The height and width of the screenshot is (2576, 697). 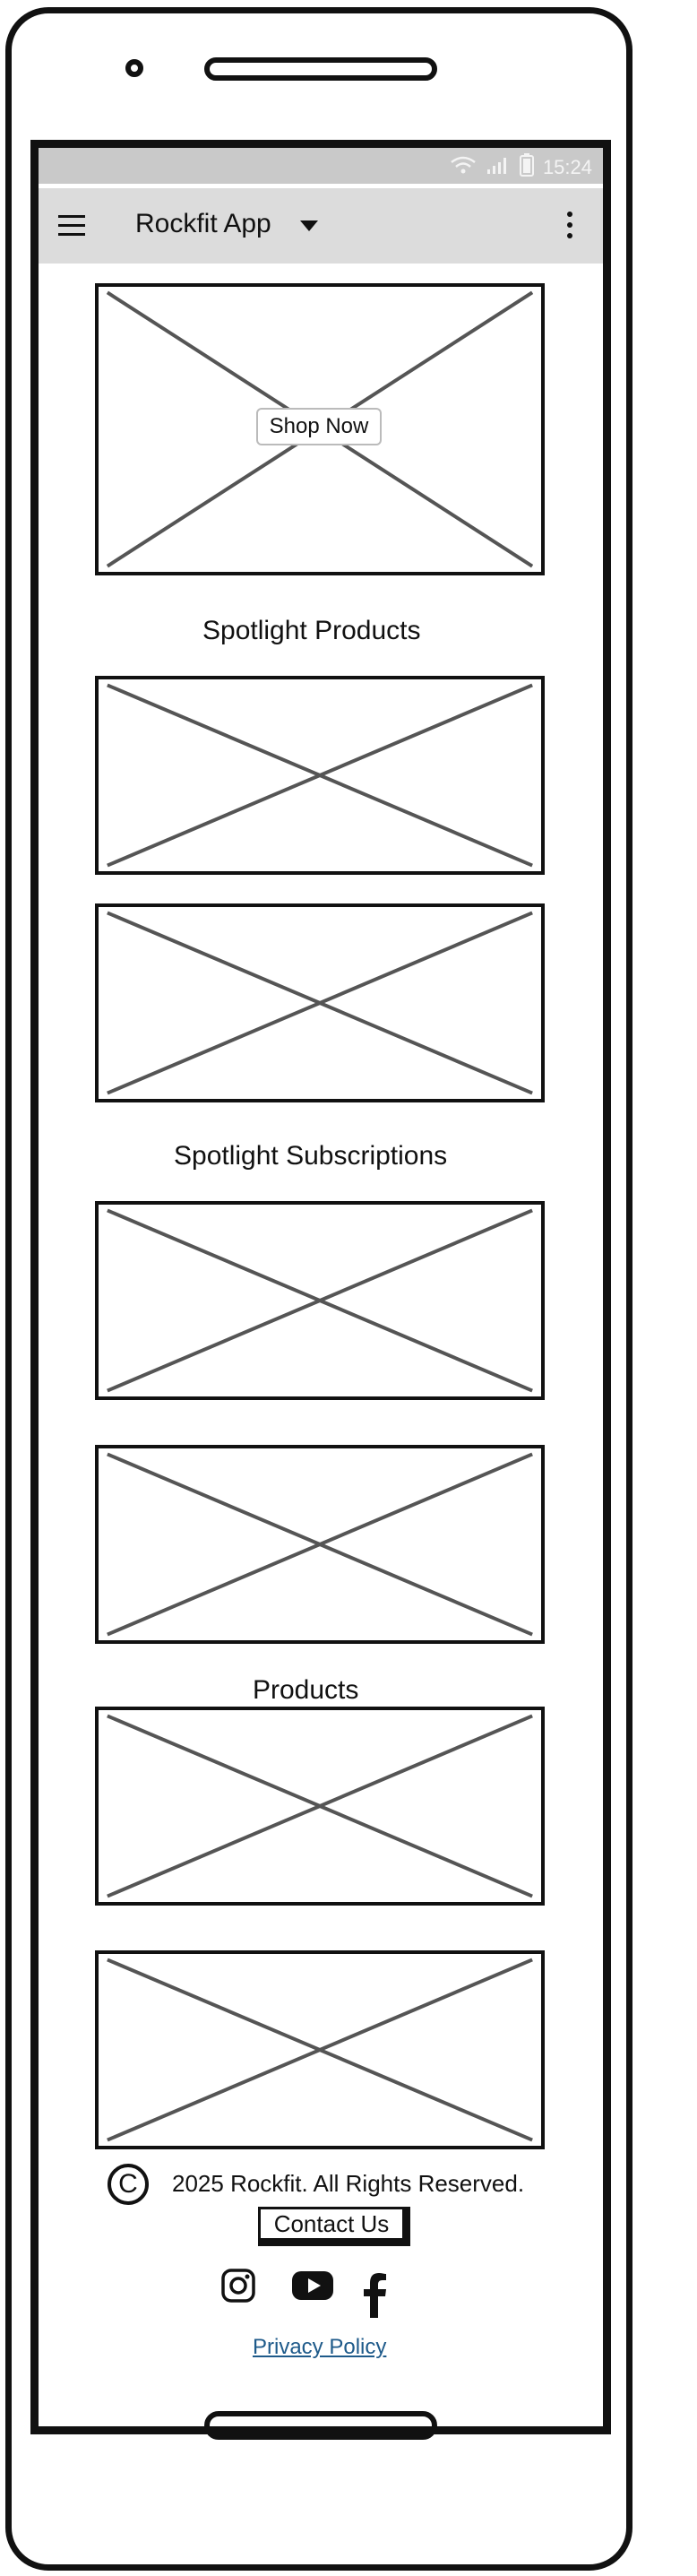 I want to click on home-button, so click(x=320, y=2425).